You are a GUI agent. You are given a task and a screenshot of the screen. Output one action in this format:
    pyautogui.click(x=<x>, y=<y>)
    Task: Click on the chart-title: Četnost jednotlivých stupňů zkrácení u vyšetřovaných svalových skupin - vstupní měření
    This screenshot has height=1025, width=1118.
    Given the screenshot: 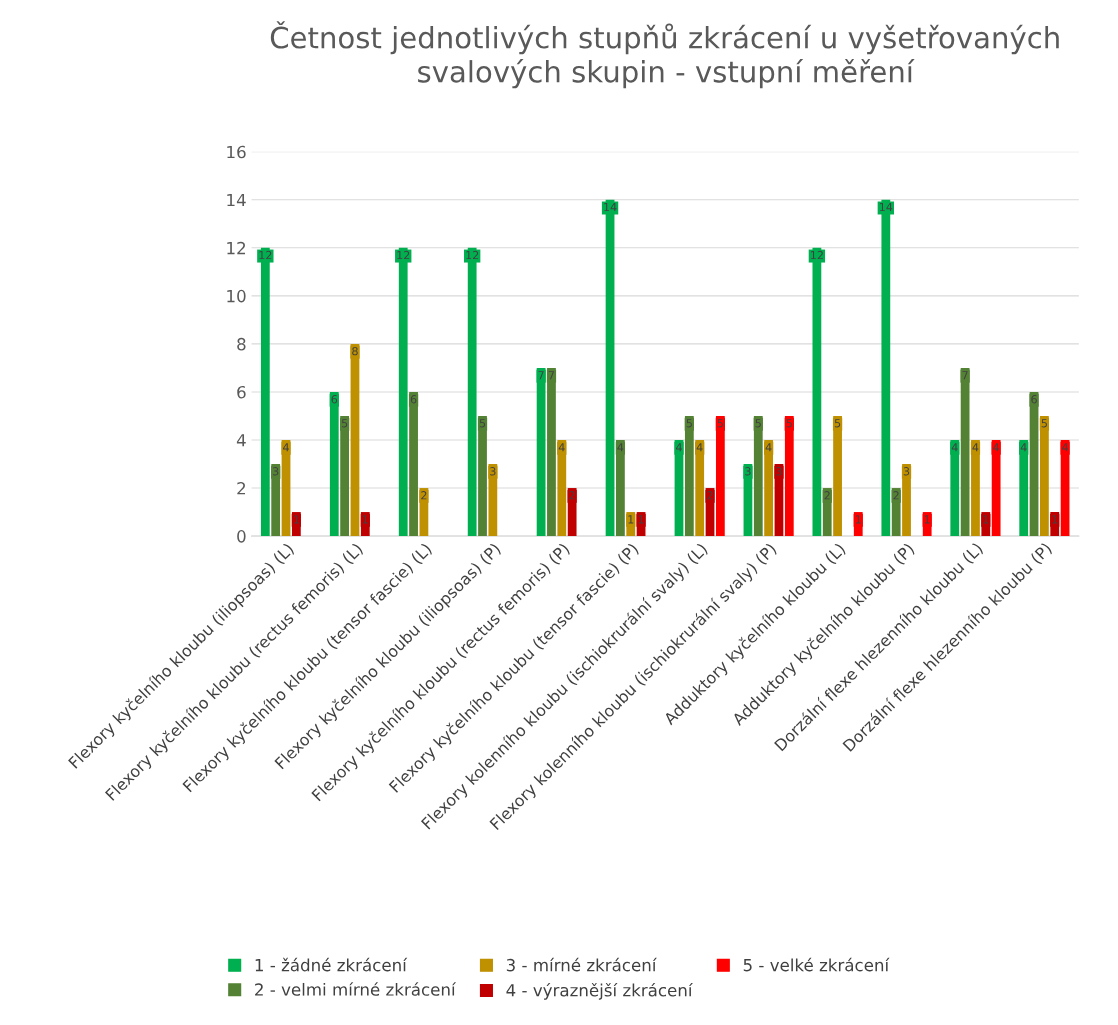 What is the action you would take?
    pyautogui.click(x=664, y=55)
    